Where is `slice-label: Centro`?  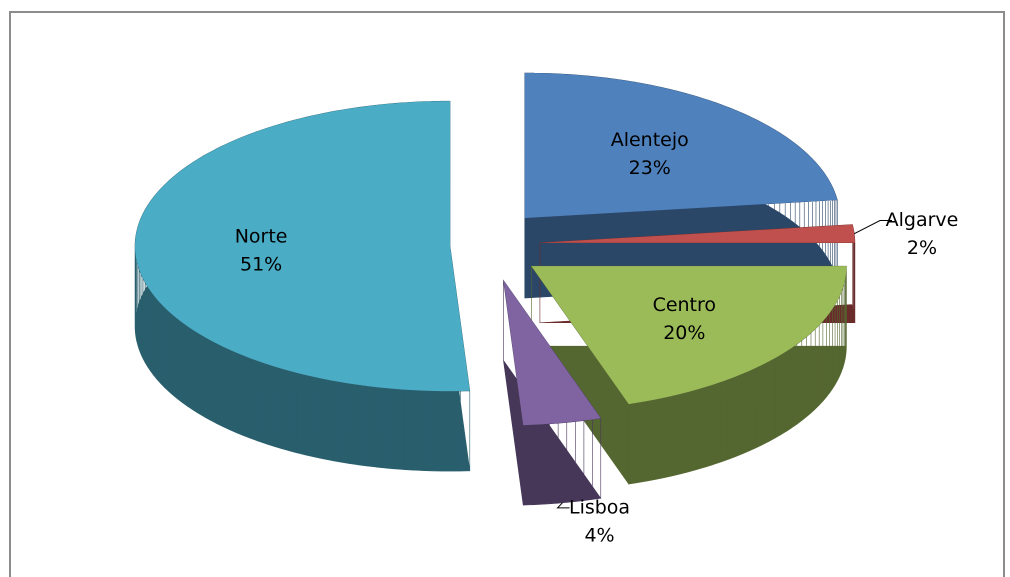
slice-label: Centro is located at coordinates (684, 305).